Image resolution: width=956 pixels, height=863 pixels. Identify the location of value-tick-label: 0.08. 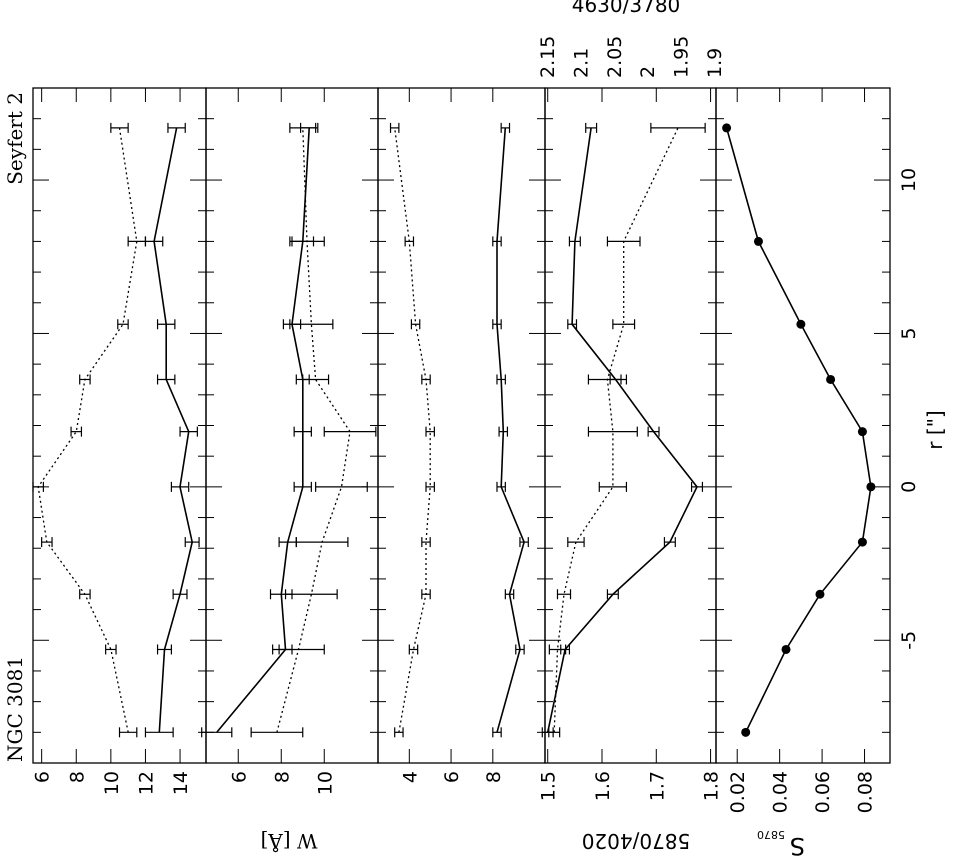
(866, 792).